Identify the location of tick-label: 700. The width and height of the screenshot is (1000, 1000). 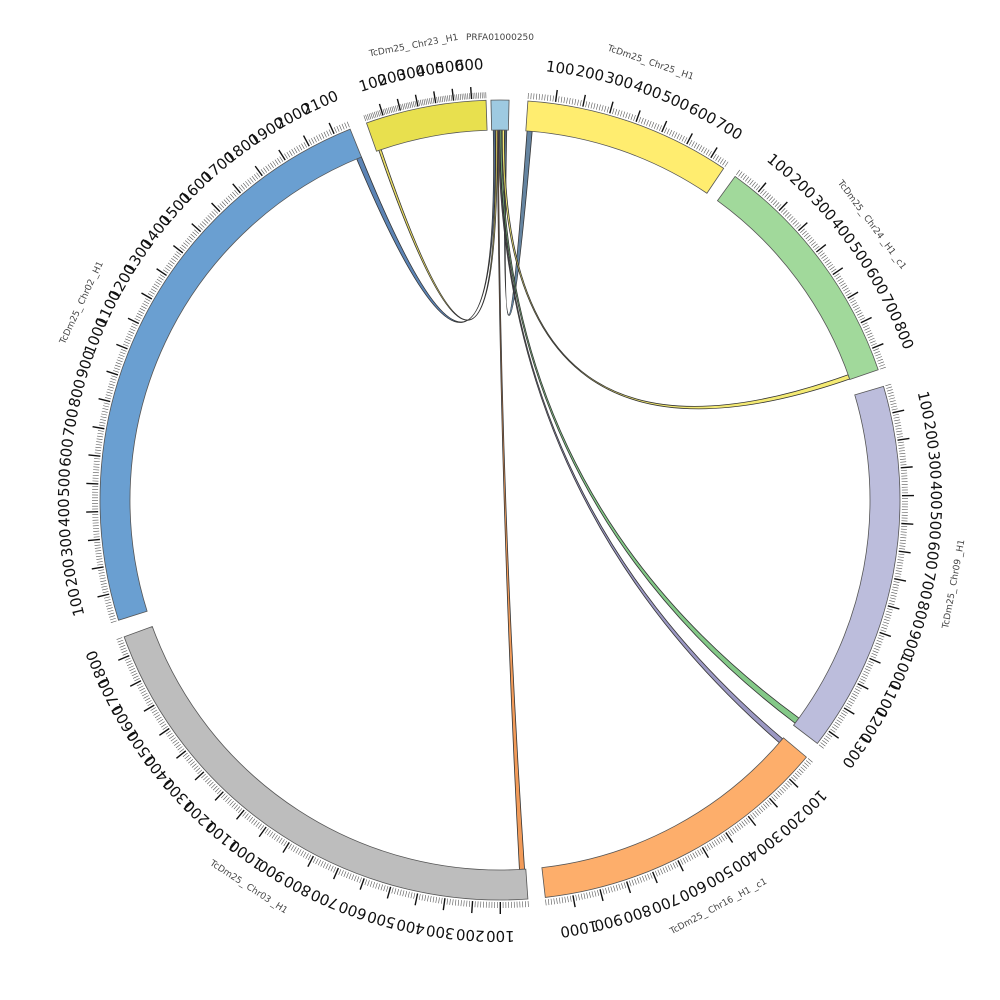
(665, 904).